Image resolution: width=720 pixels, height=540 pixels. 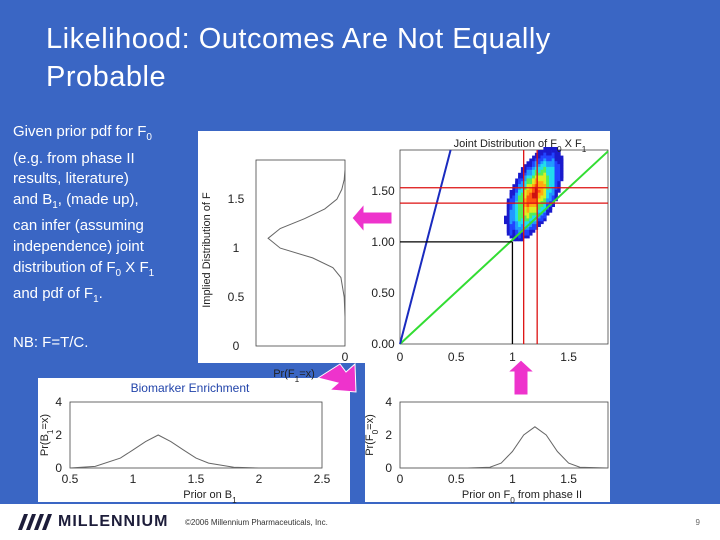 What do you see at coordinates (504, 247) in the screenshot?
I see `identity-line` at bounding box center [504, 247].